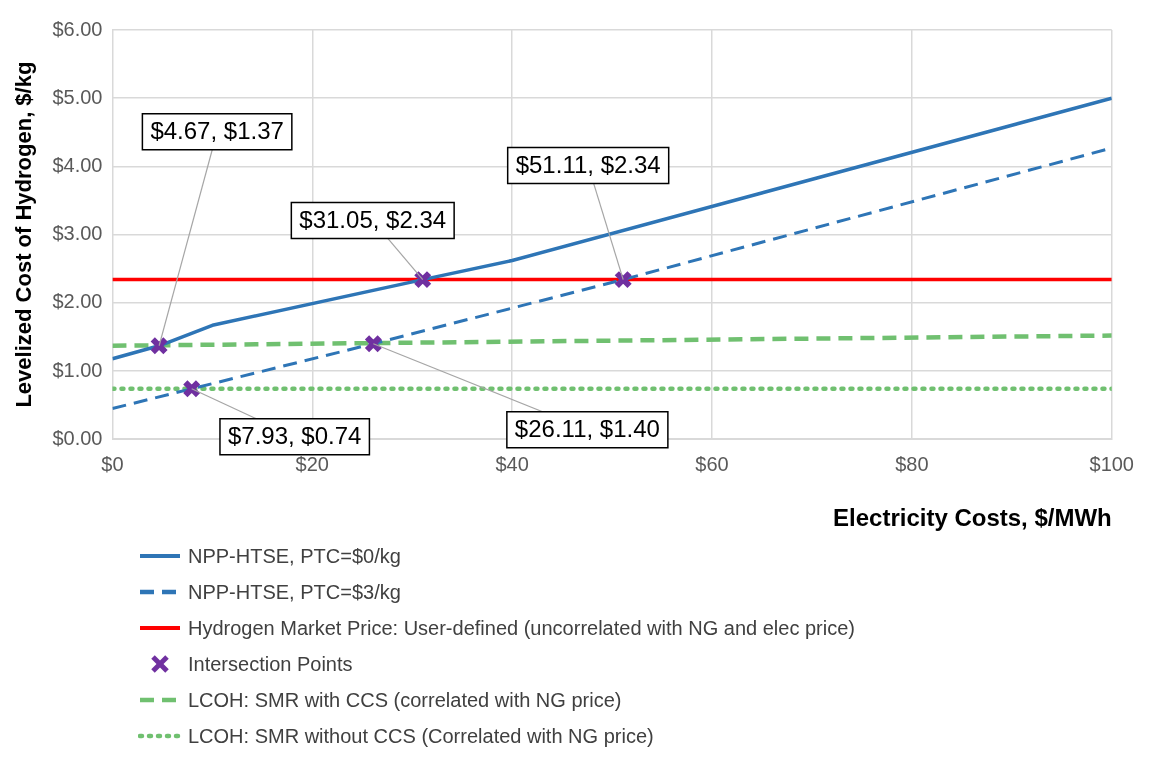  Describe the element at coordinates (77, 164) in the screenshot. I see `y-tick-label: $4.00` at that location.